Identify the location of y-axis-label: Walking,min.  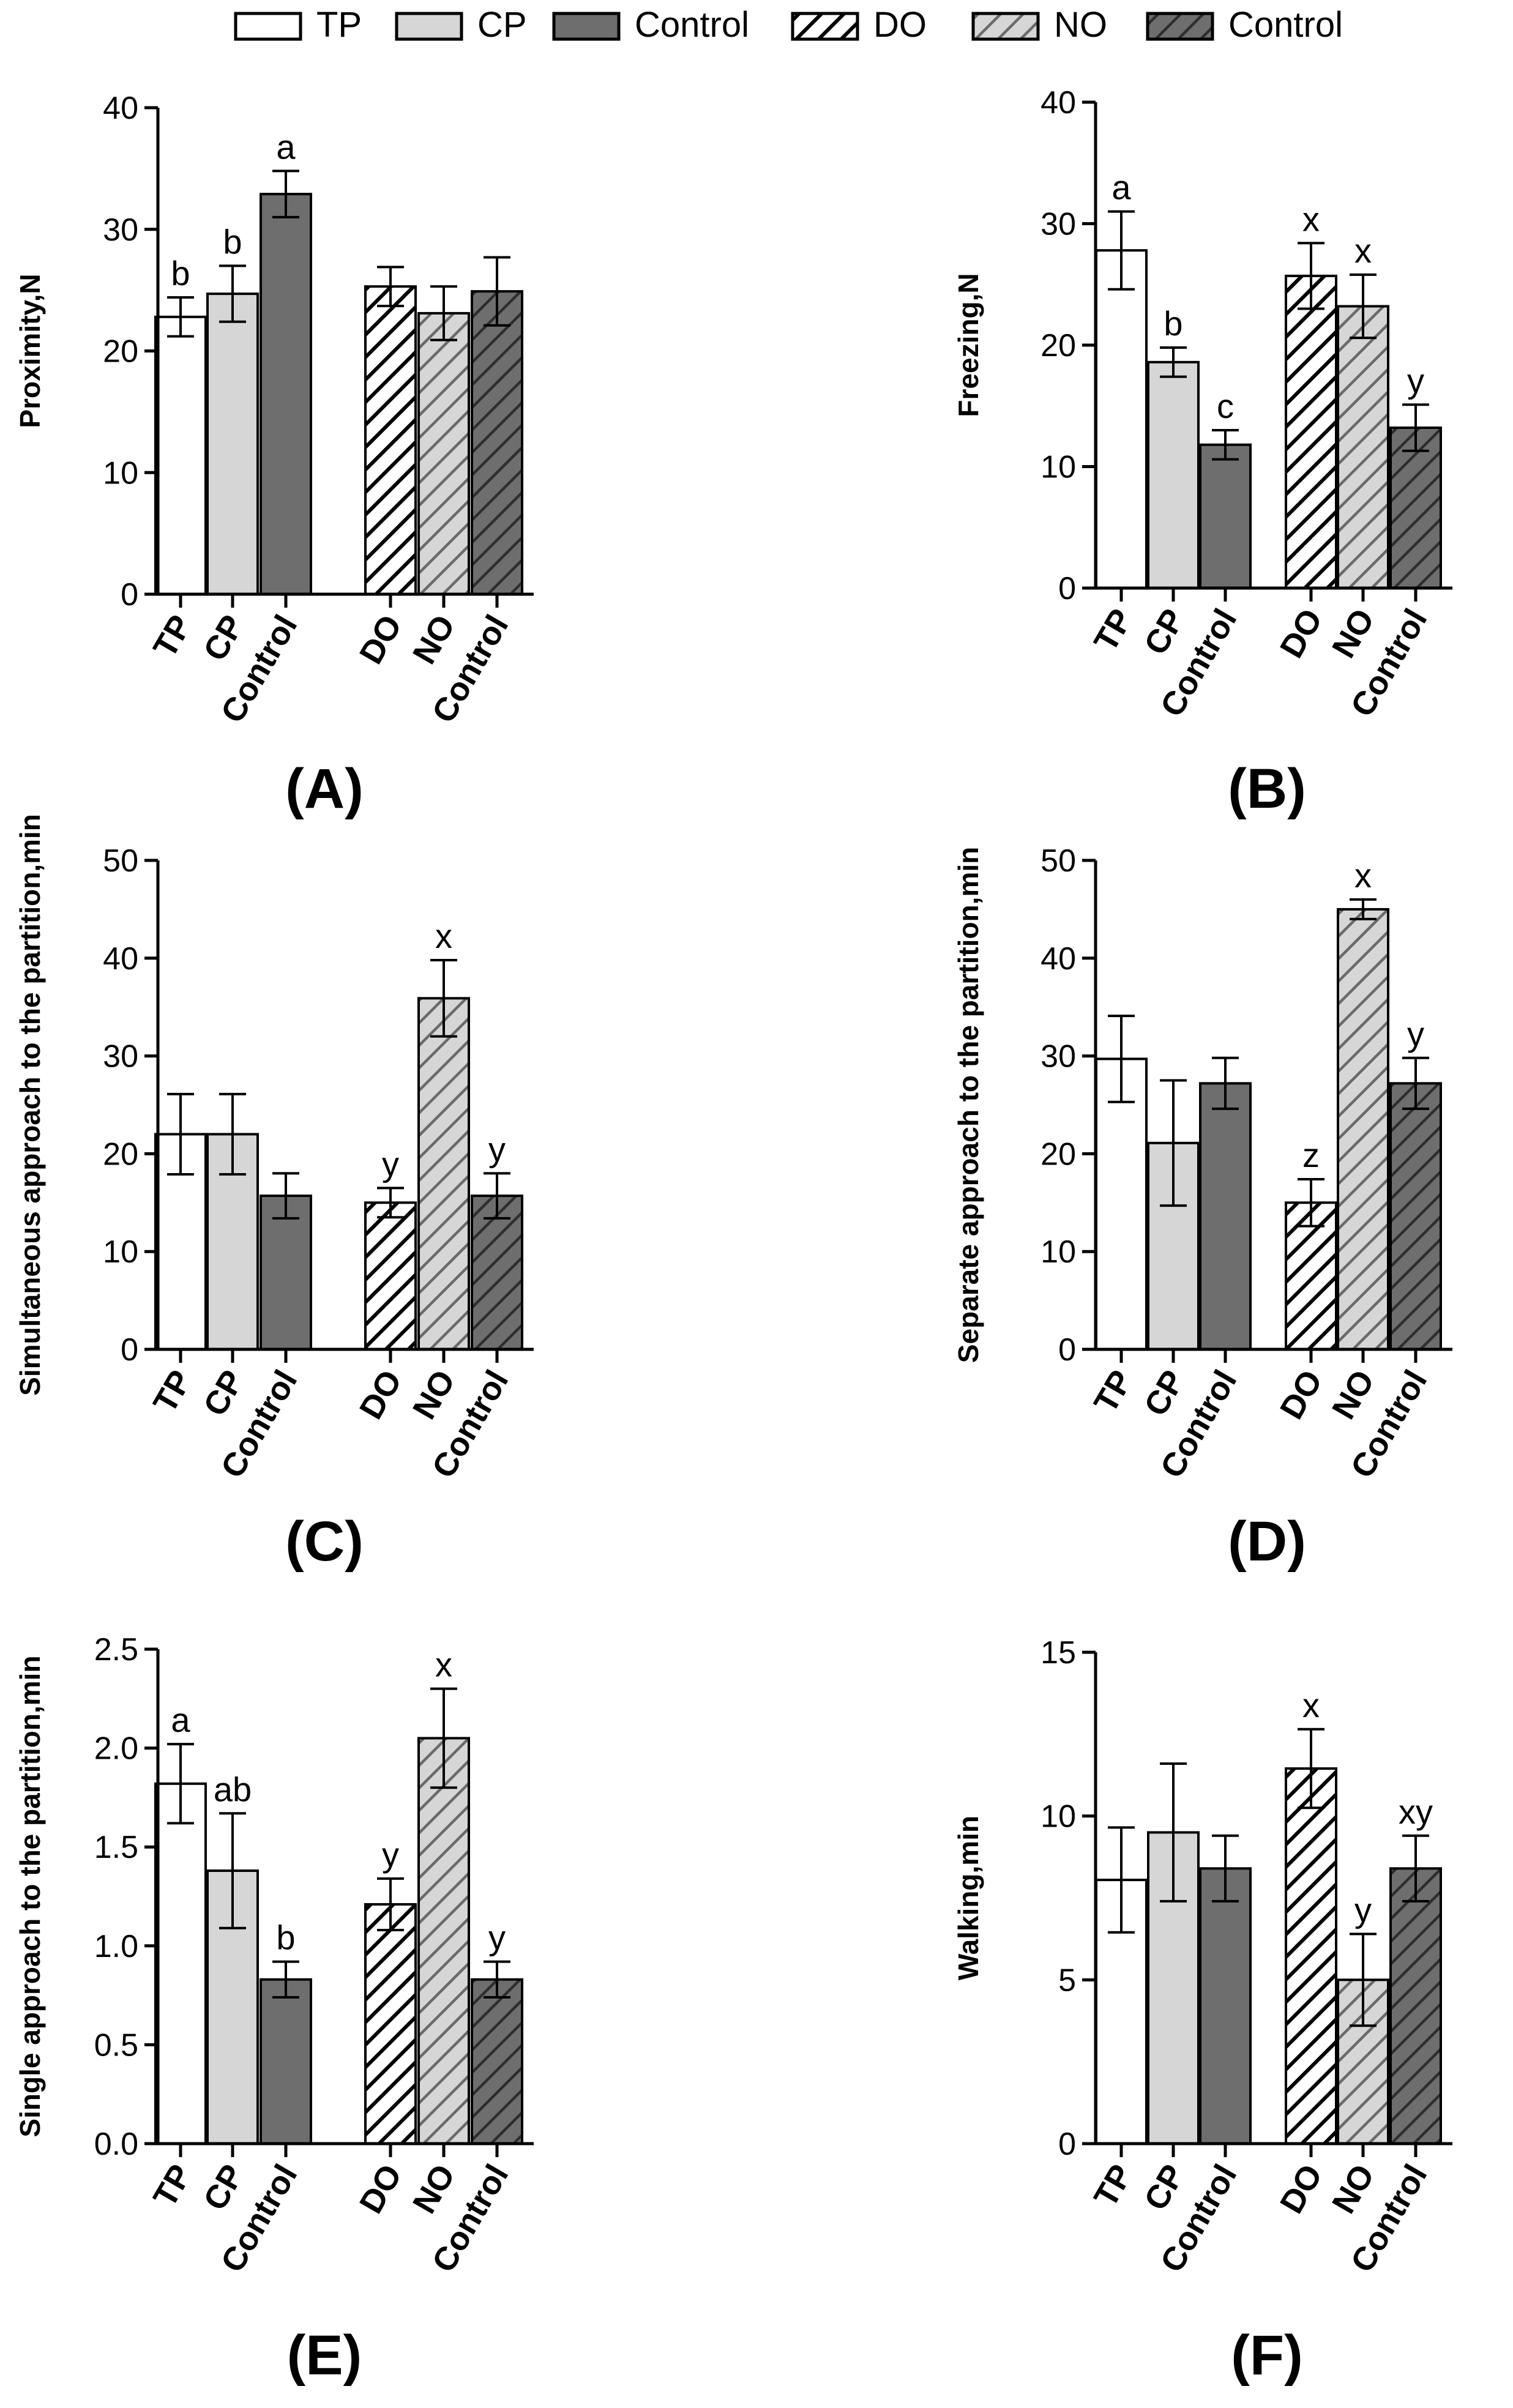
(968, 1898).